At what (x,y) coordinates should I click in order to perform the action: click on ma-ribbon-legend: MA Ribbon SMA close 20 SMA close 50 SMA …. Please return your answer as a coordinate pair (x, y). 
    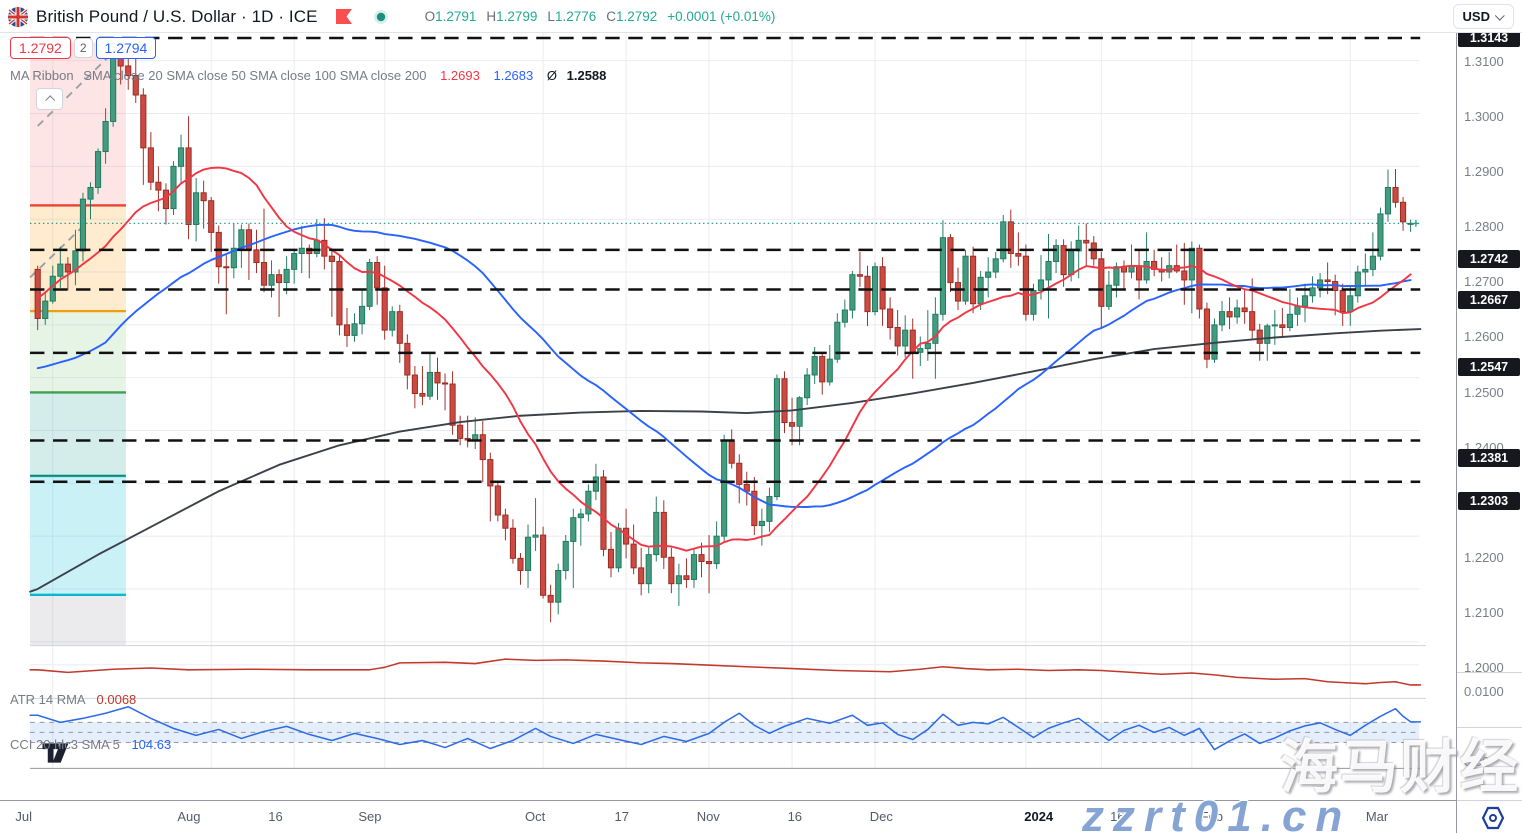
    Looking at the image, I should click on (308, 75).